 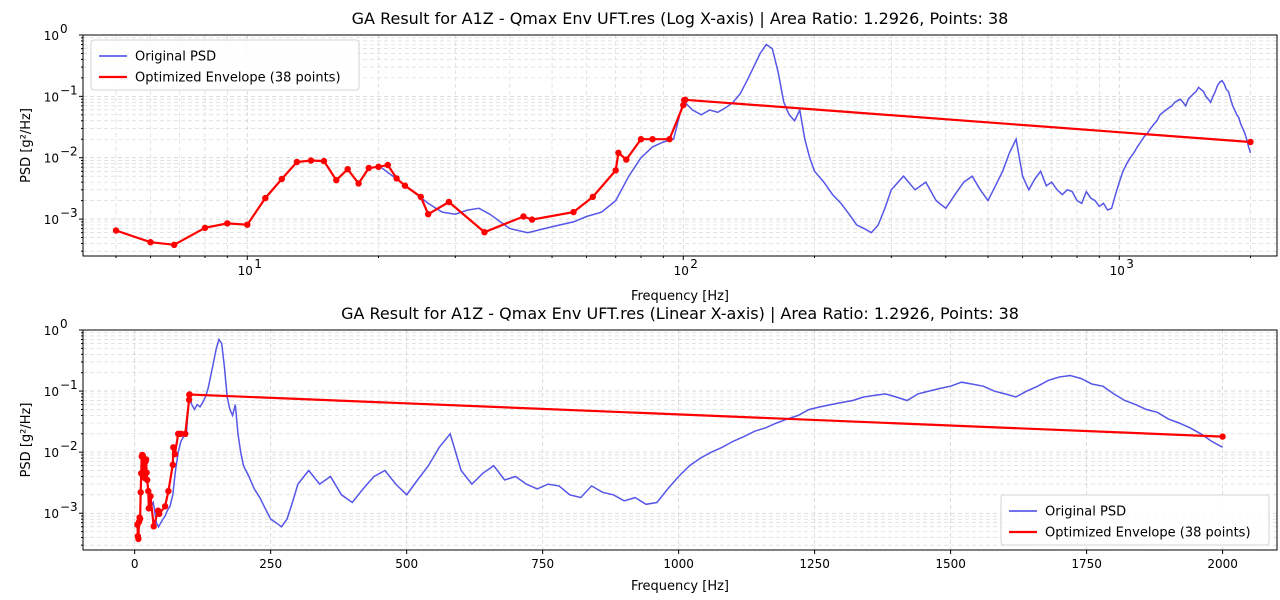 I want to click on x-axis-label: Frequency [Hz], so click(x=680, y=586).